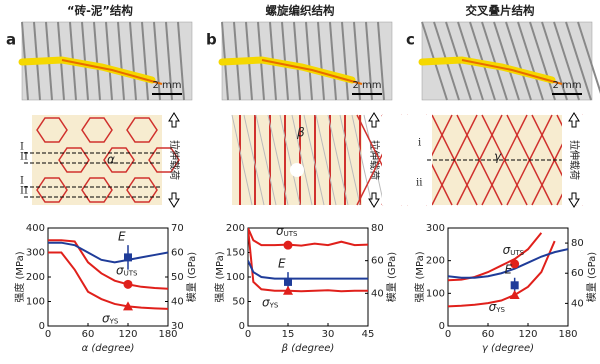  Describe the element at coordinates (288, 281) in the screenshot. I see `modulus-point` at that location.